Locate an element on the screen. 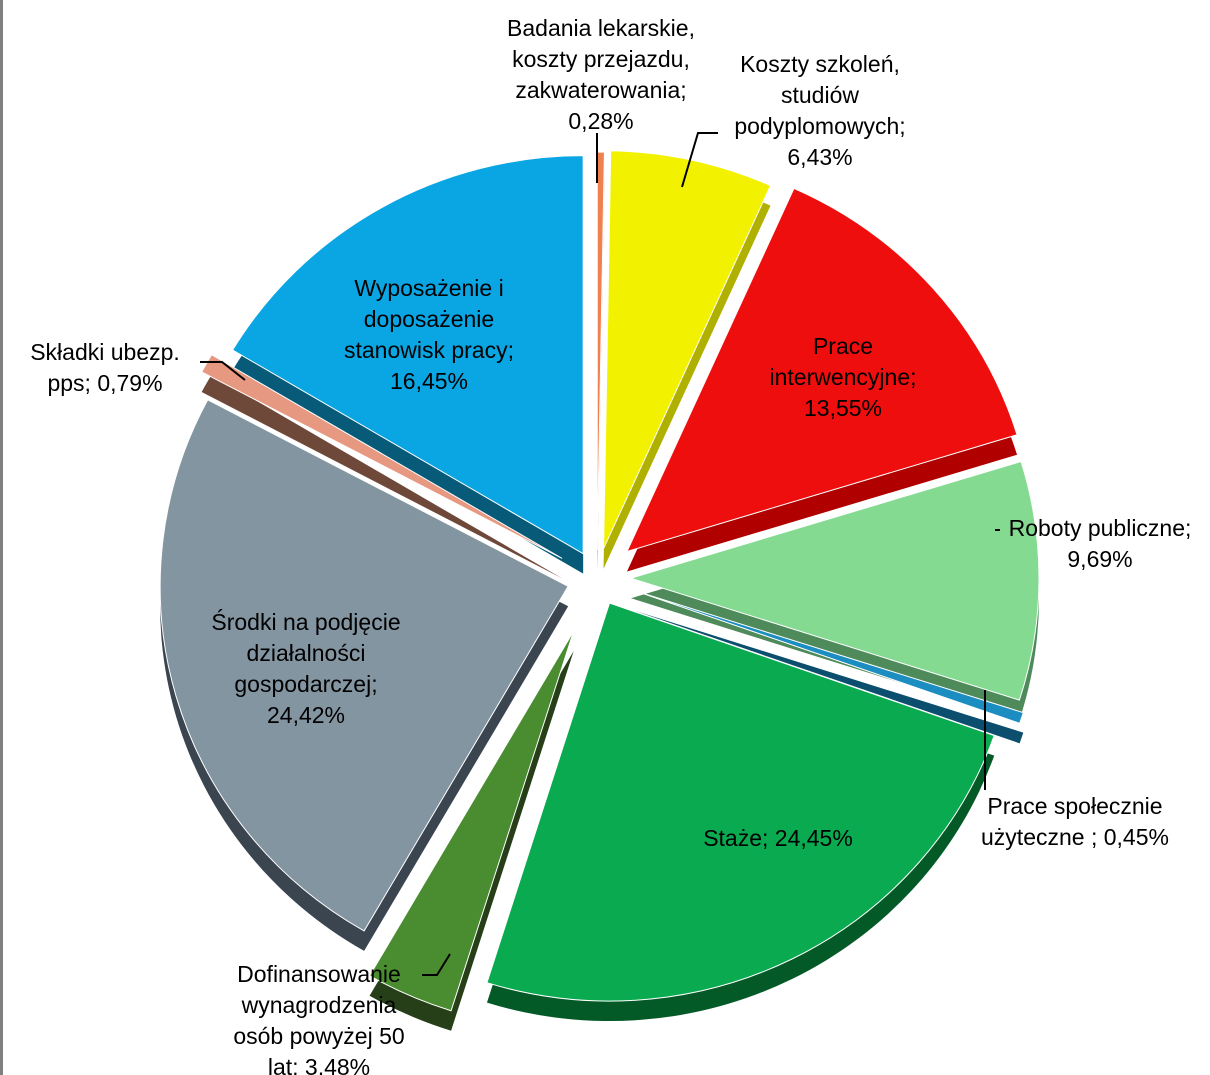 This screenshot has height=1075, width=1210. slice-roboty-publiczne is located at coordinates (834, 580).